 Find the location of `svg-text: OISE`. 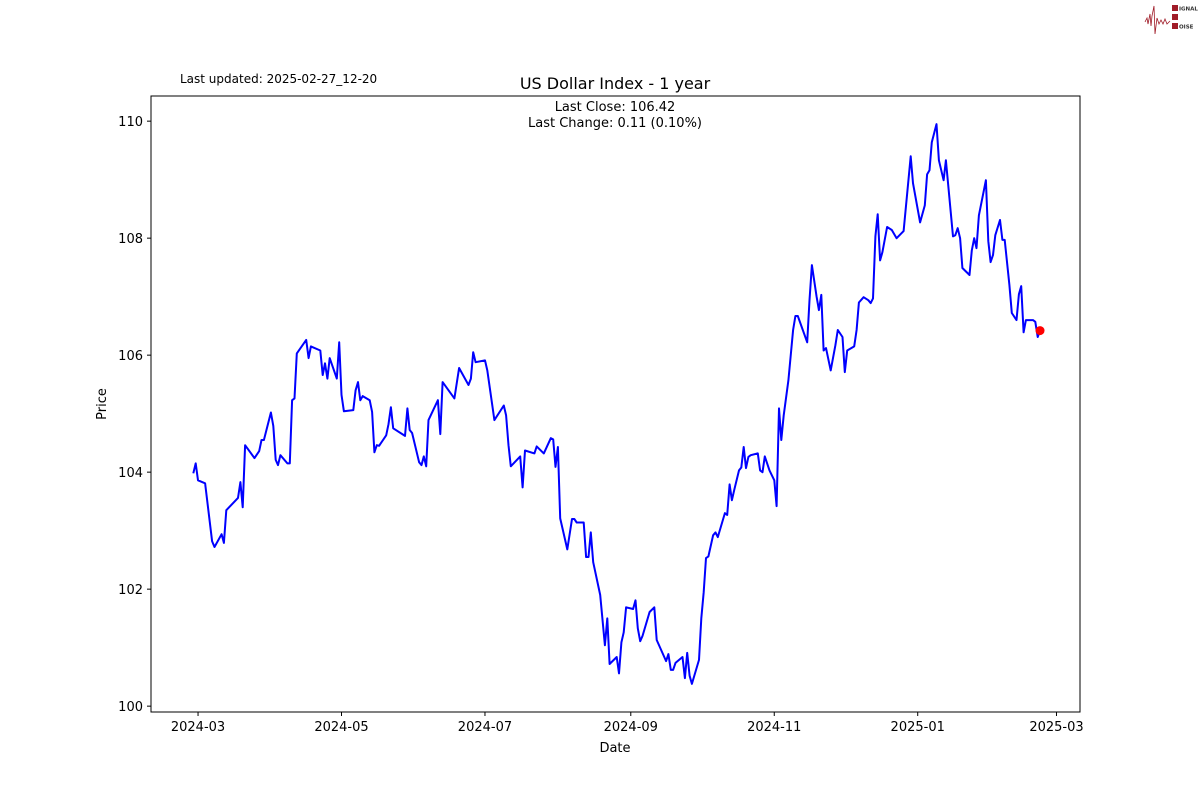

svg-text: OISE is located at coordinates (1186, 28).